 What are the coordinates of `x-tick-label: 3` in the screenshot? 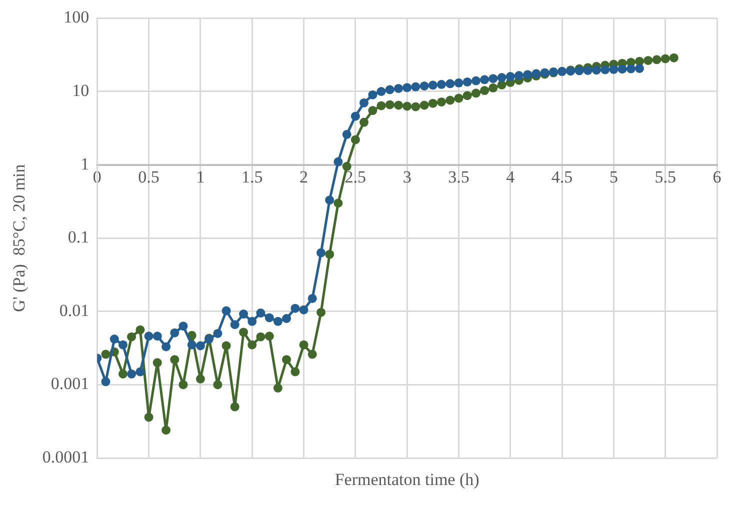 It's located at (407, 176).